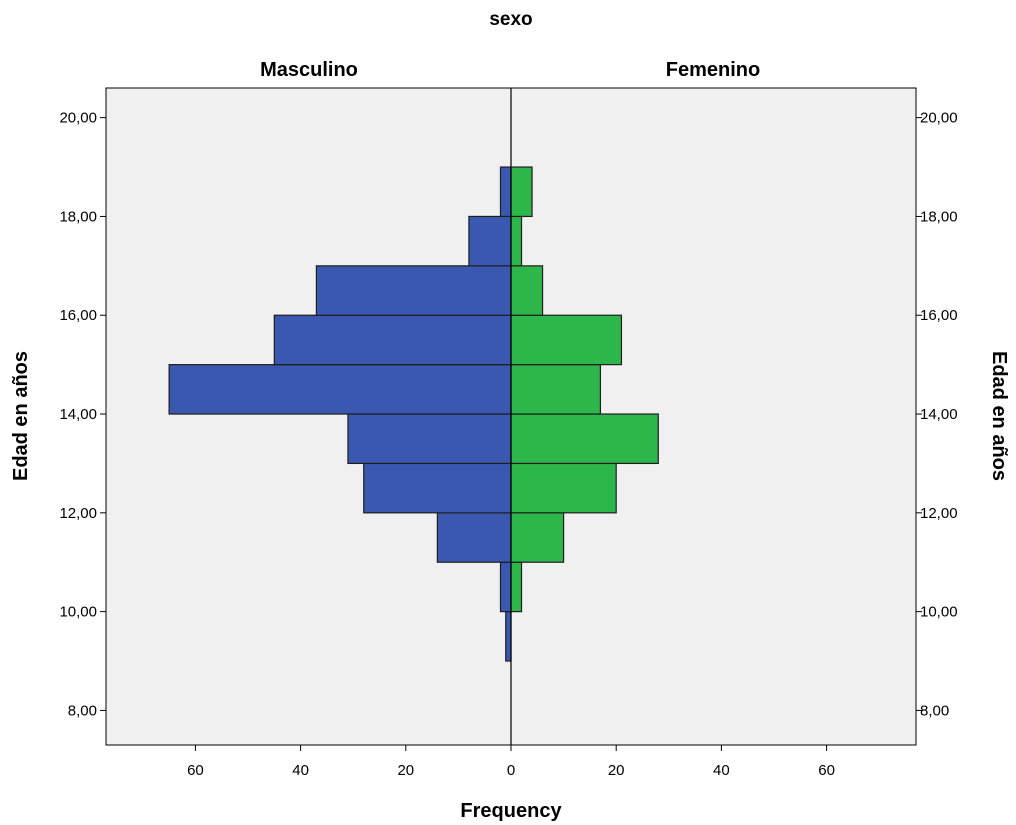 This screenshot has width=1016, height=825. I want to click on y-tick-label-left: 16,00, so click(78, 315).